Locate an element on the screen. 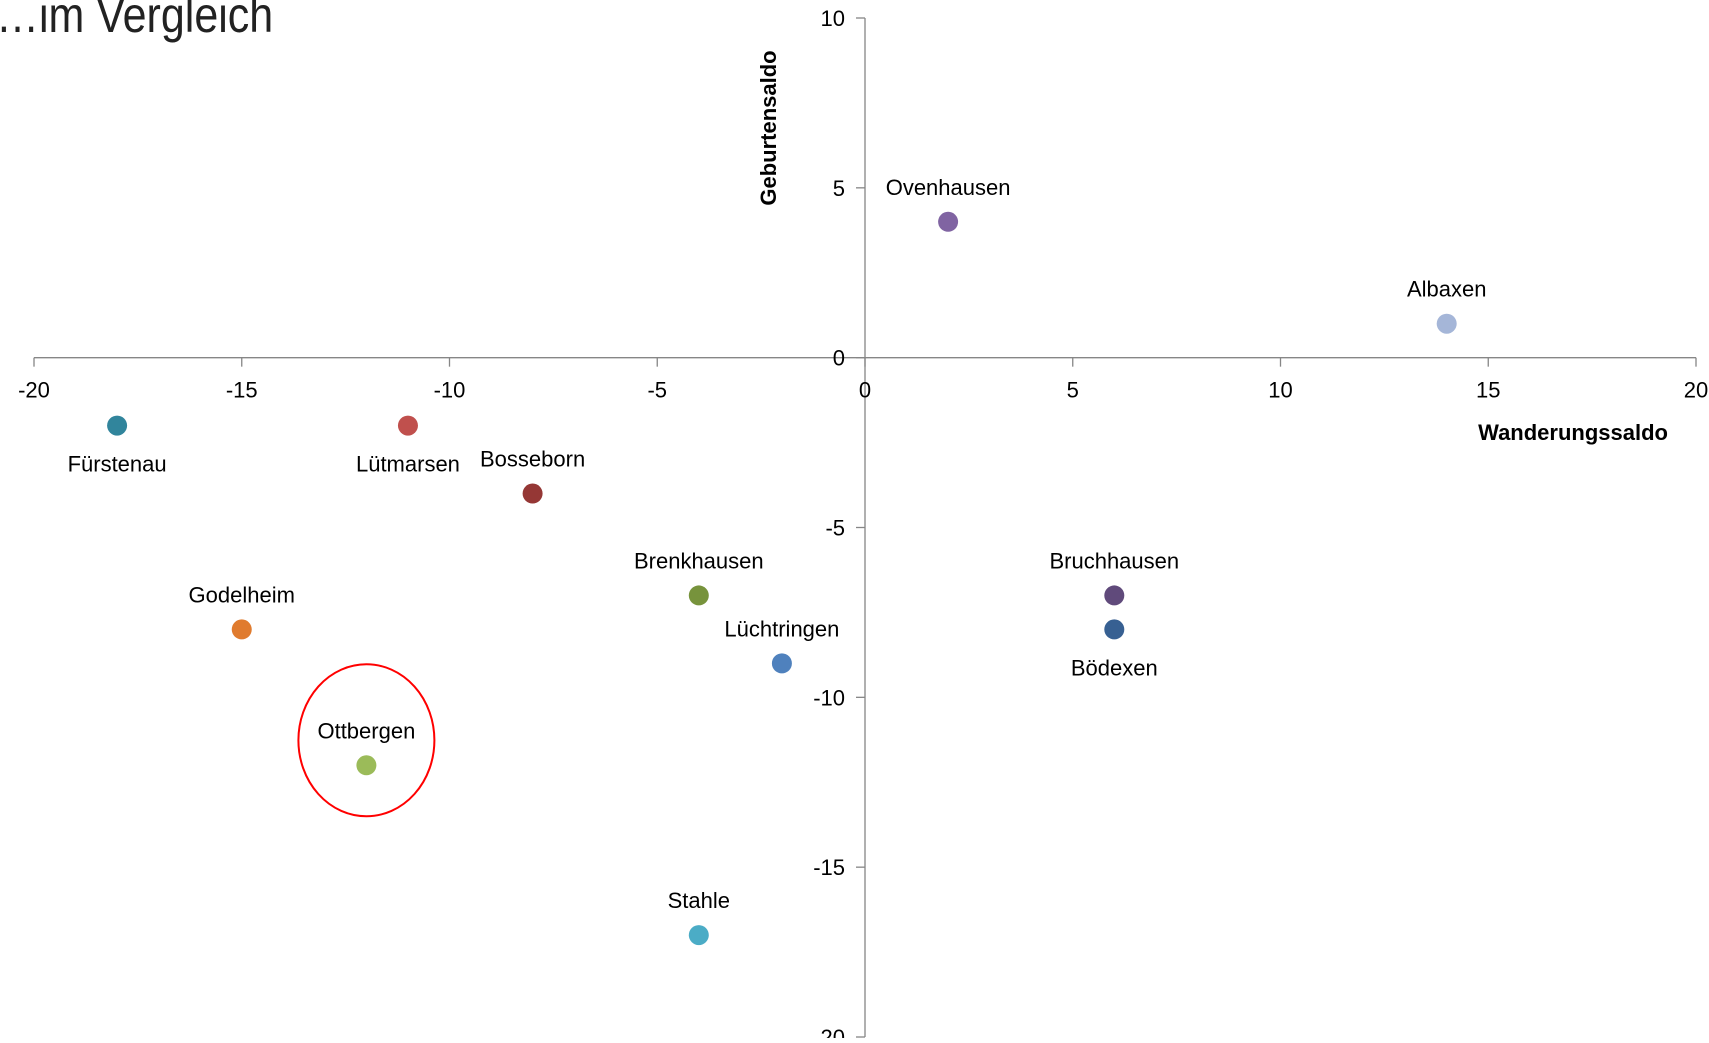 Image resolution: width=1709 pixels, height=1043 pixels. x-tick-label: 10 is located at coordinates (1280, 390).